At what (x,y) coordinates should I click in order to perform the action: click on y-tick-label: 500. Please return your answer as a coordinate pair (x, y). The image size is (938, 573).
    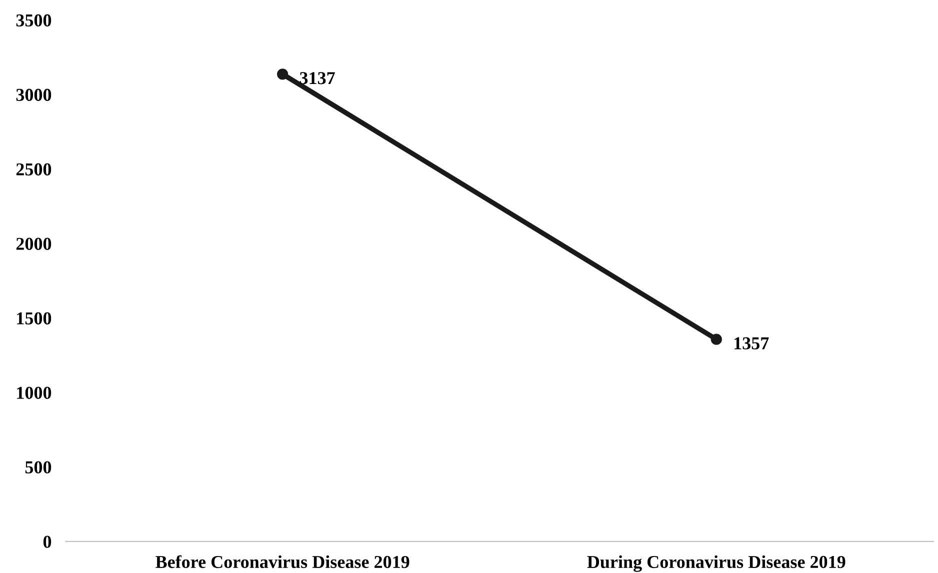
    Looking at the image, I should click on (38, 467).